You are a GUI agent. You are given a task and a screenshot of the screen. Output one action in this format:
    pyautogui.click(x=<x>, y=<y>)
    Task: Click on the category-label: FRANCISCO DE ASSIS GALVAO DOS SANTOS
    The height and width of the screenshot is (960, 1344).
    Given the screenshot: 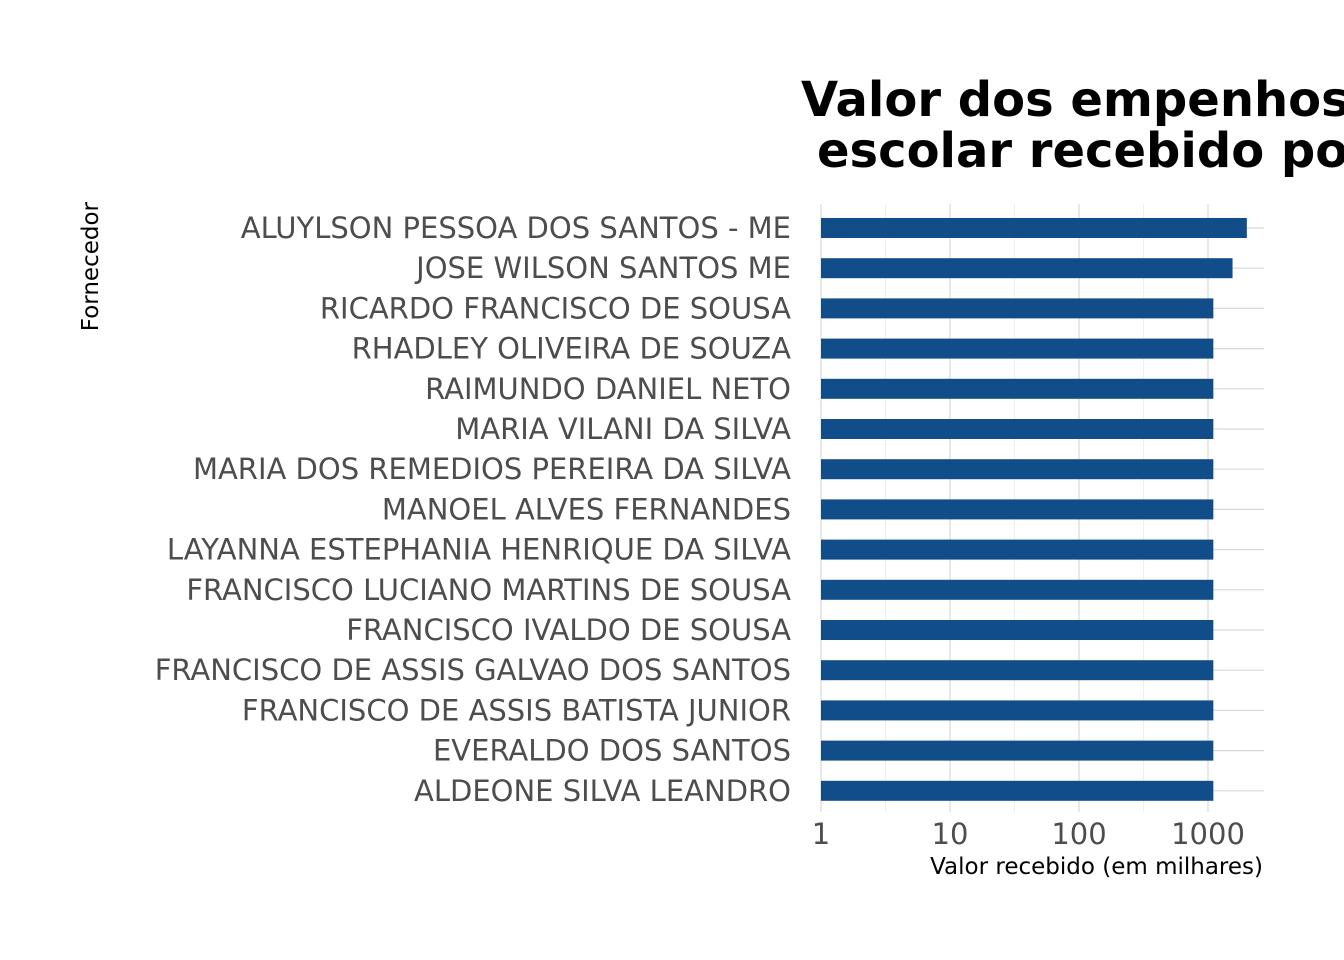 What is the action you would take?
    pyautogui.click(x=473, y=670)
    